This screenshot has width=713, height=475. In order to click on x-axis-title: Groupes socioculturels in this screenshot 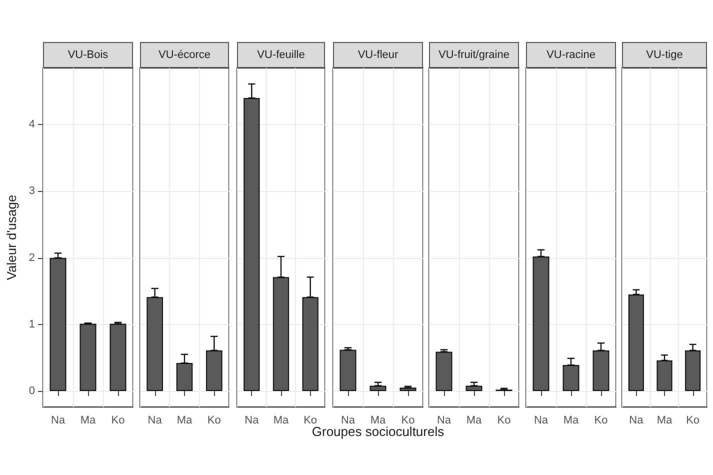, I will do `click(378, 431)`.